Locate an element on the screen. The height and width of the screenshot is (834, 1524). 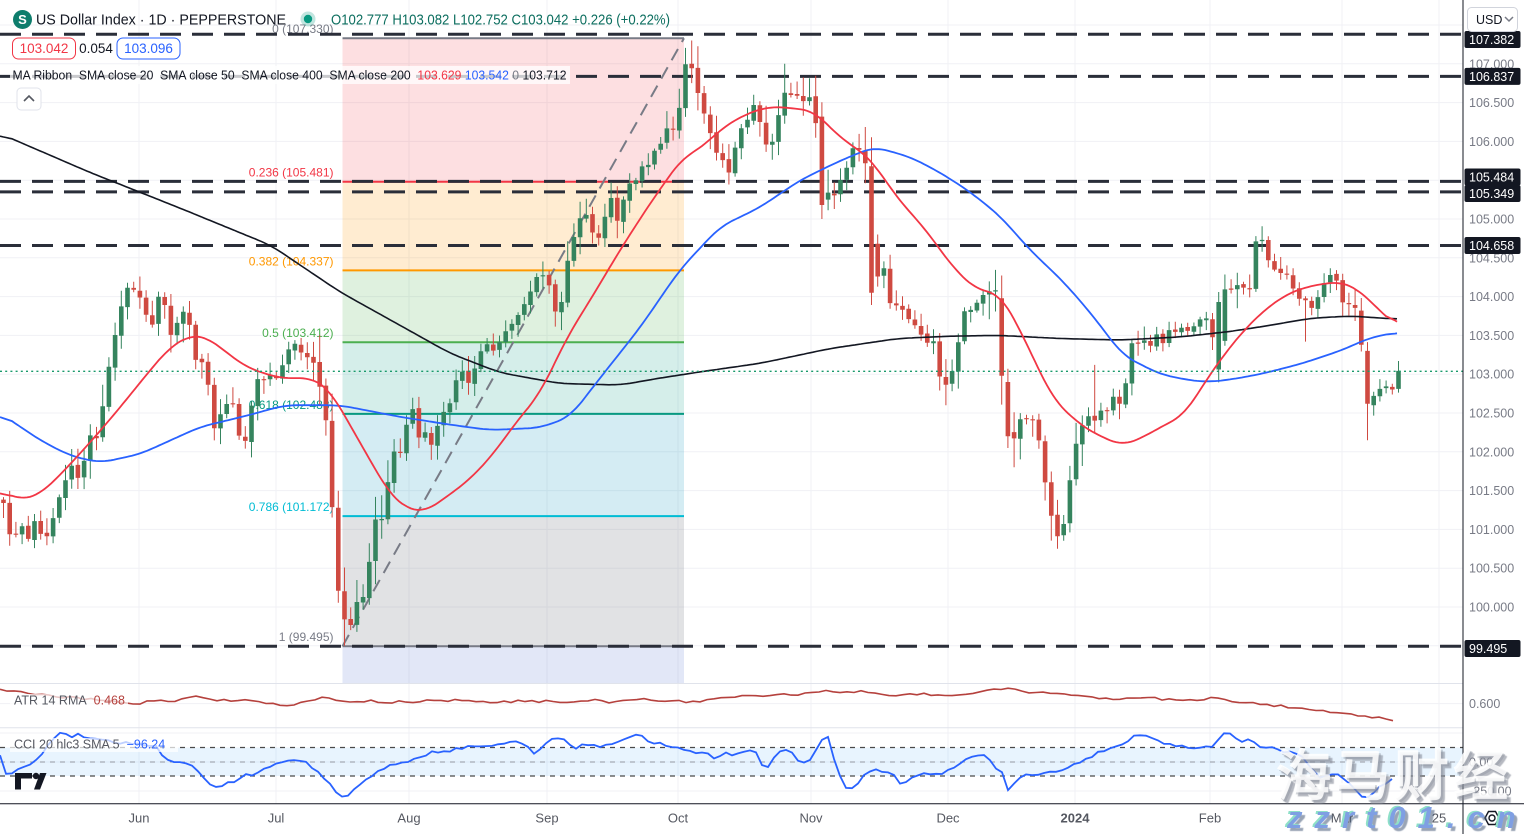
svg-text: Feb is located at coordinates (1210, 818).